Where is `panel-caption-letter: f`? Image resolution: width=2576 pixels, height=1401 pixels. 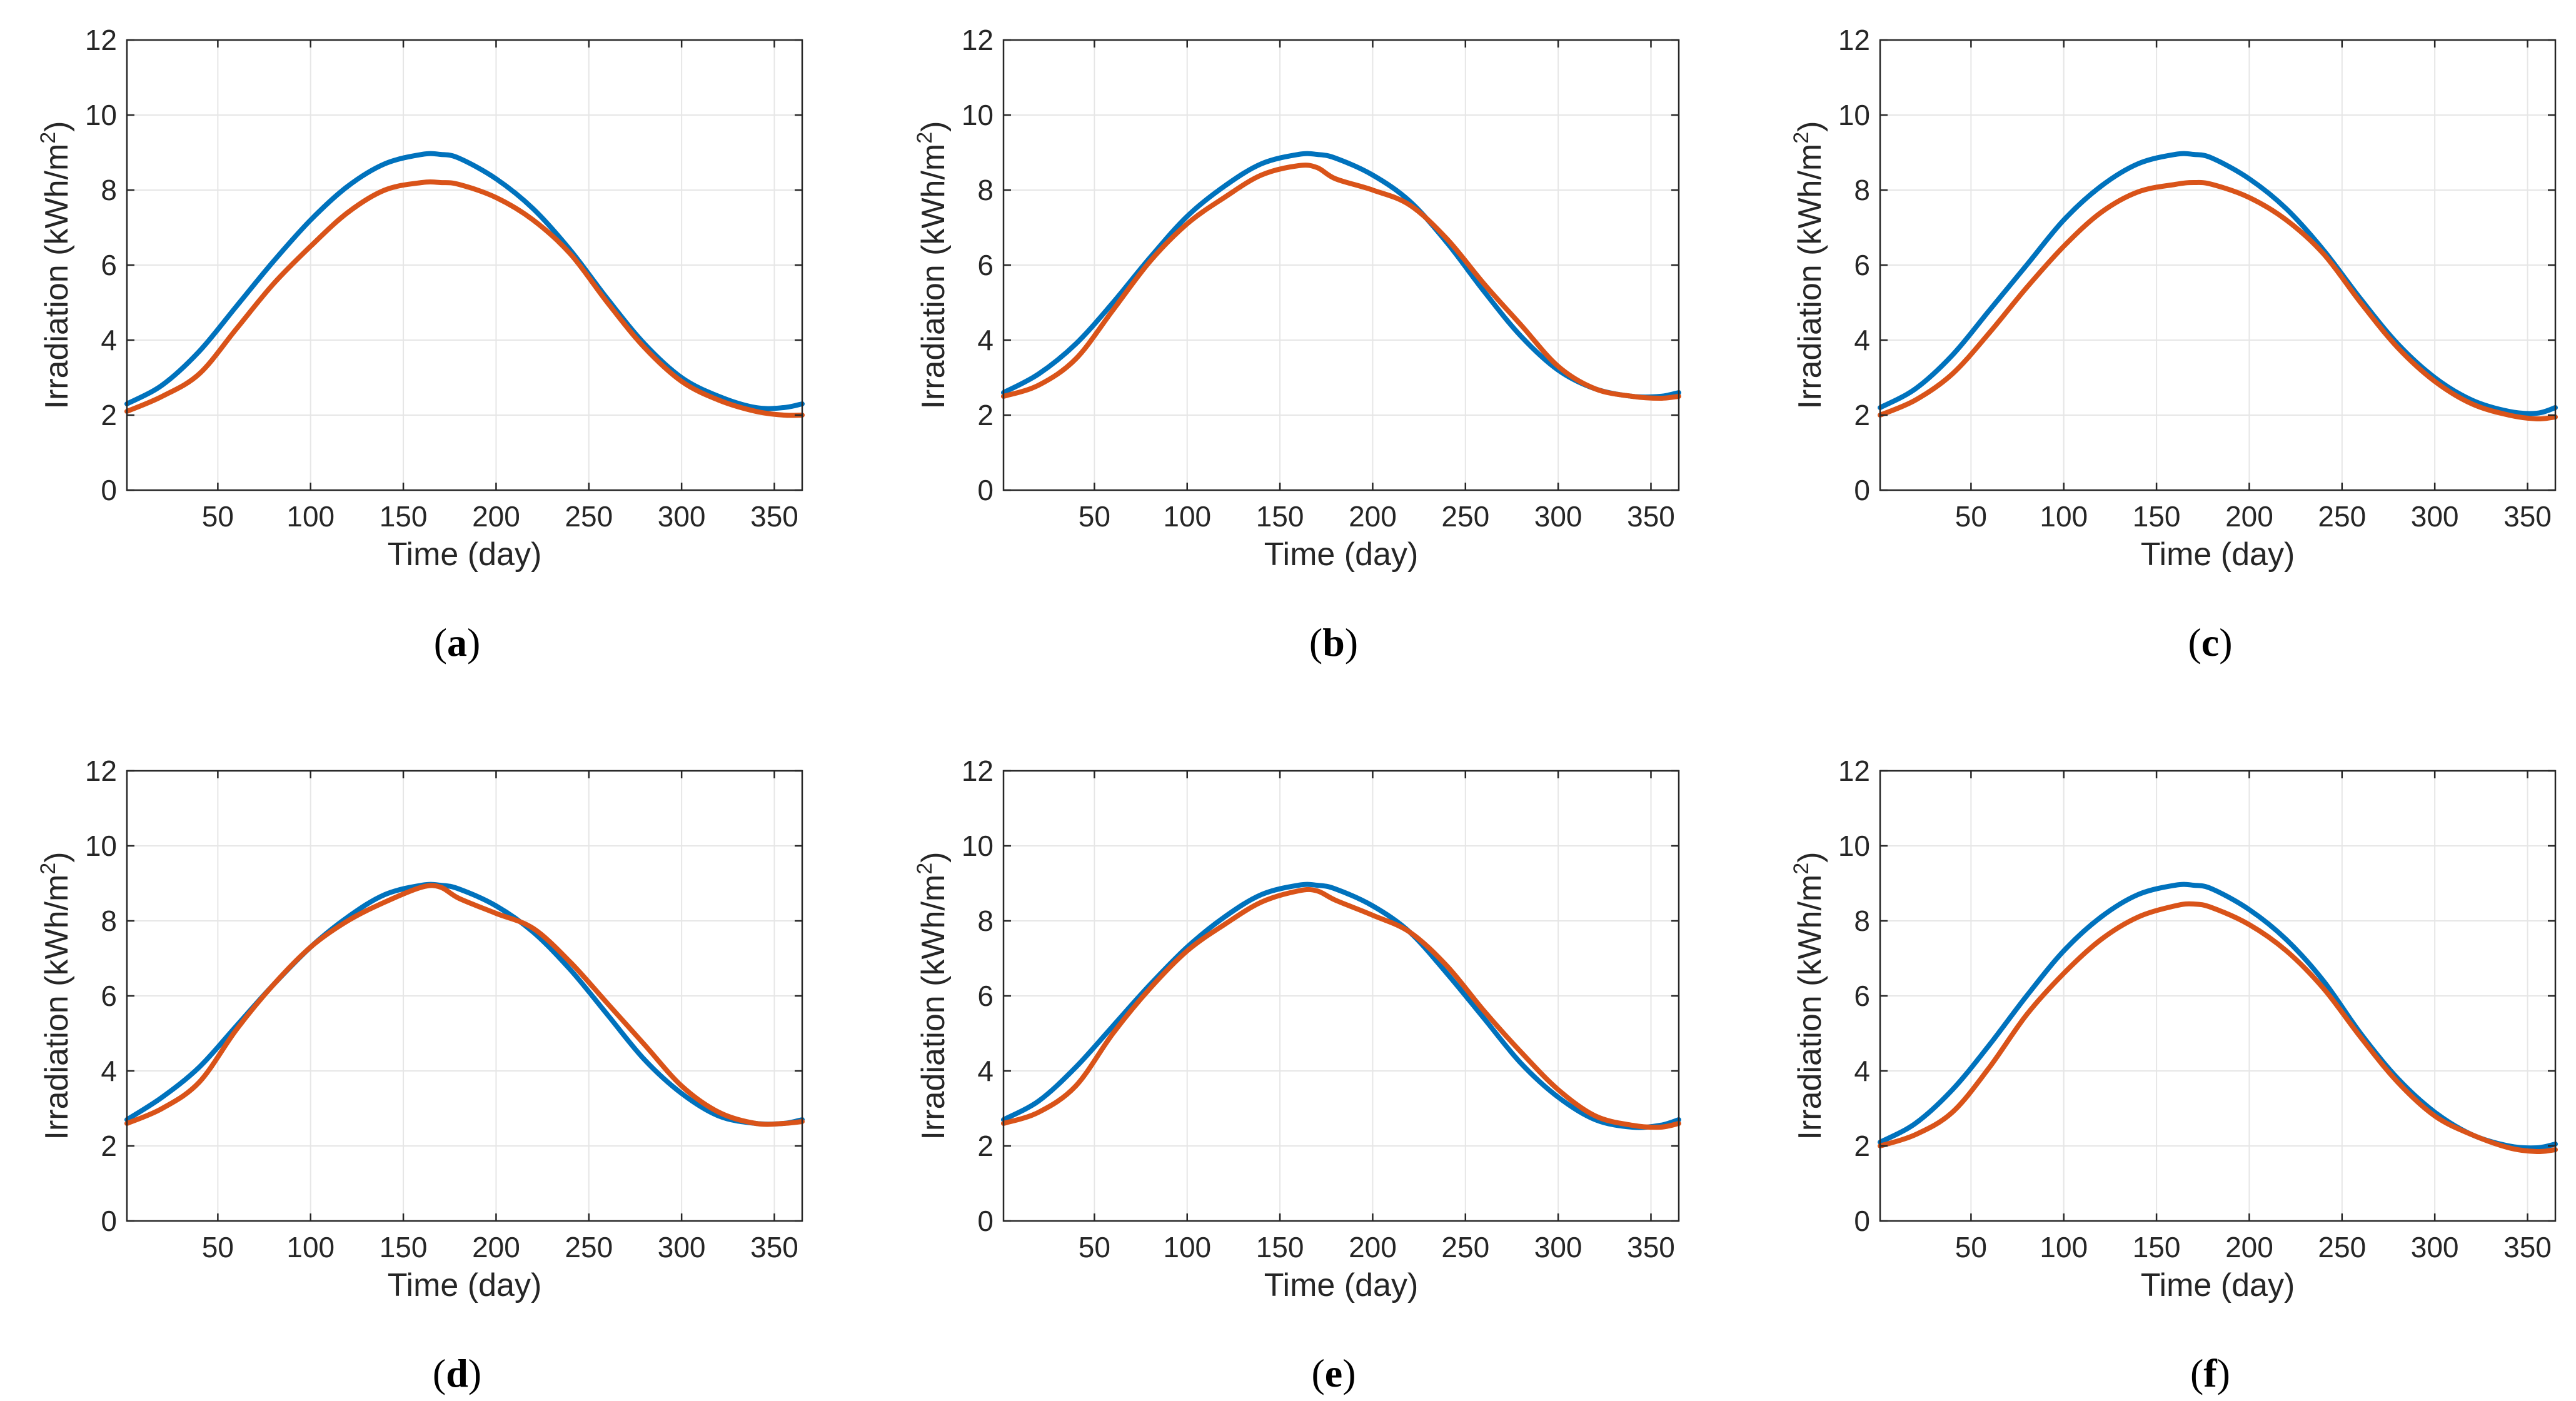
panel-caption-letter: f is located at coordinates (2210, 1373).